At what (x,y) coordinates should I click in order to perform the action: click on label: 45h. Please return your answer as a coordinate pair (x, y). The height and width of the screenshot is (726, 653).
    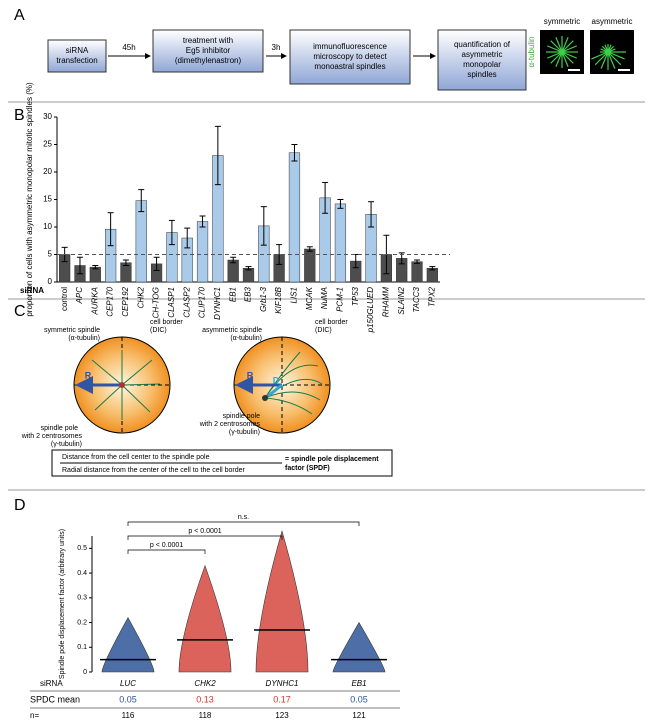
    Looking at the image, I should click on (128, 47).